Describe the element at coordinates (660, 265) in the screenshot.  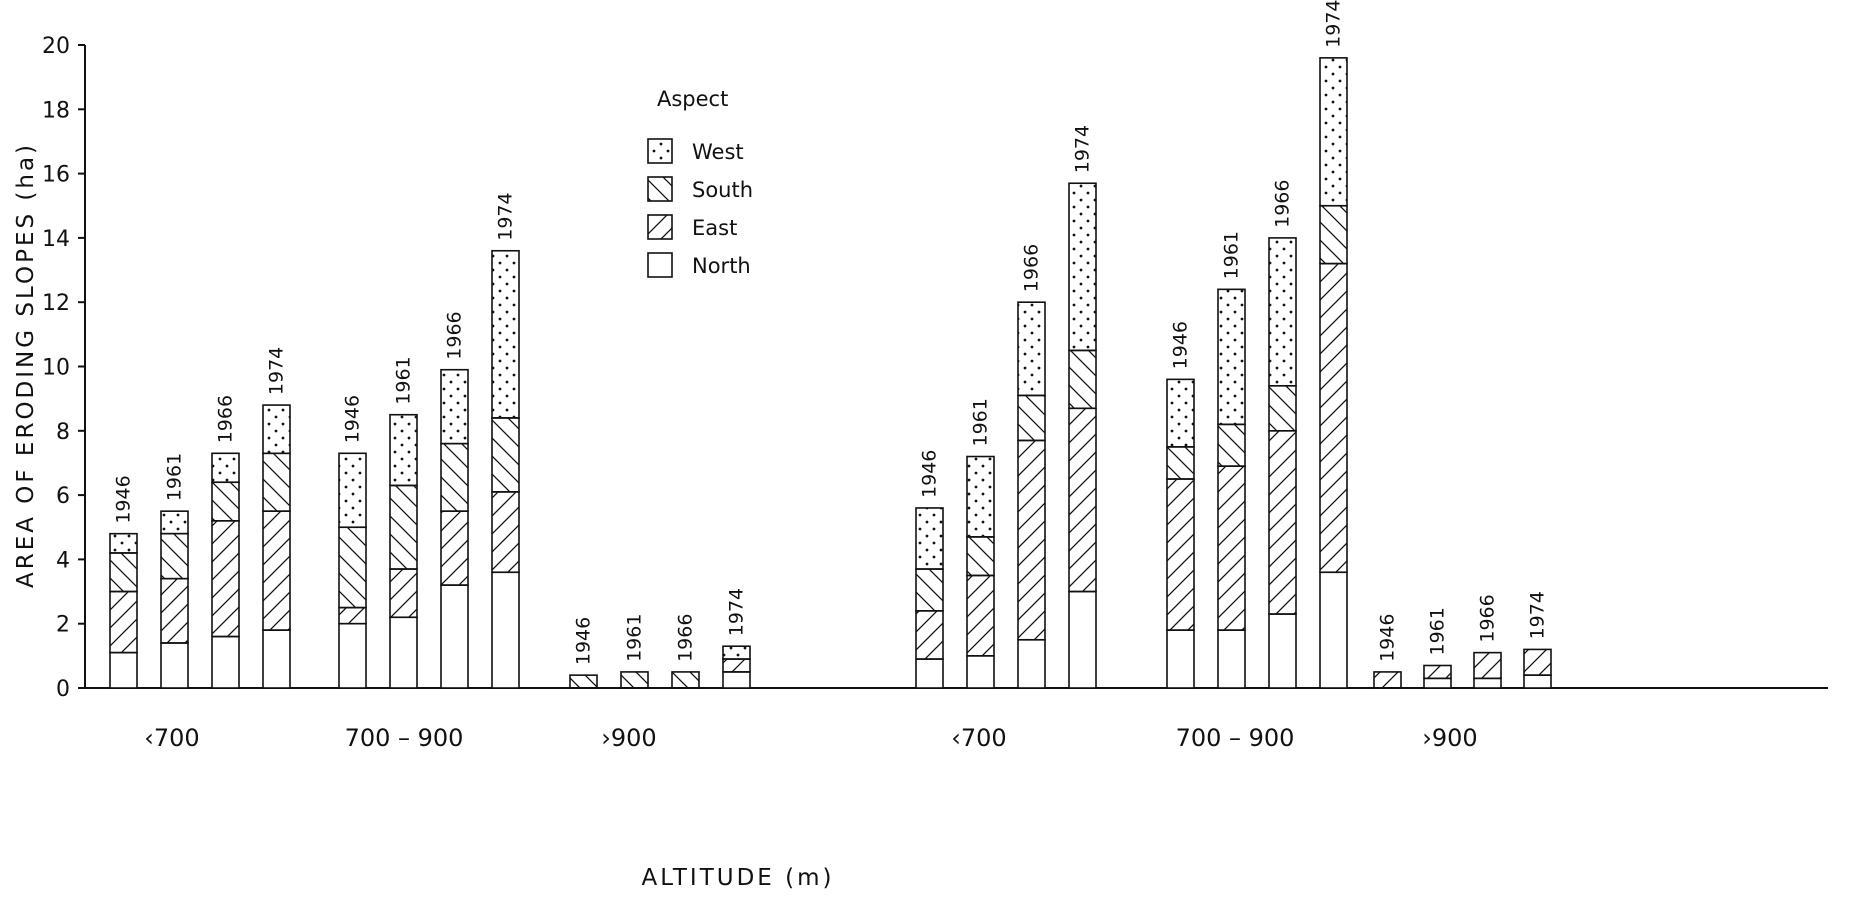
I see `legend-swatch-north` at that location.